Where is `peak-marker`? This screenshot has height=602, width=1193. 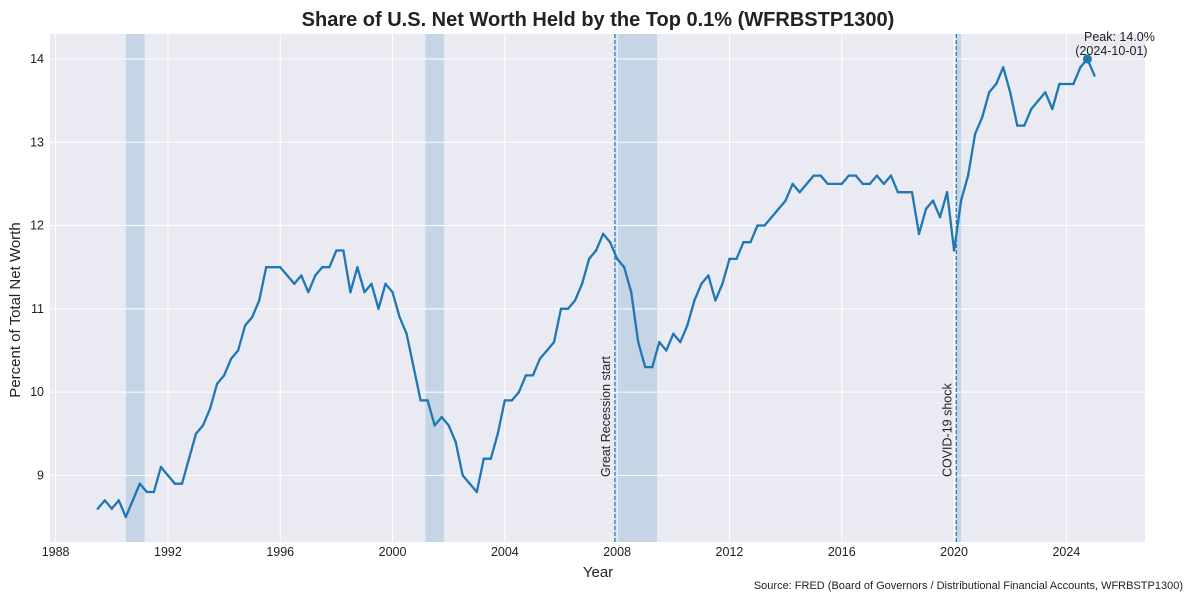 peak-marker is located at coordinates (1087, 59).